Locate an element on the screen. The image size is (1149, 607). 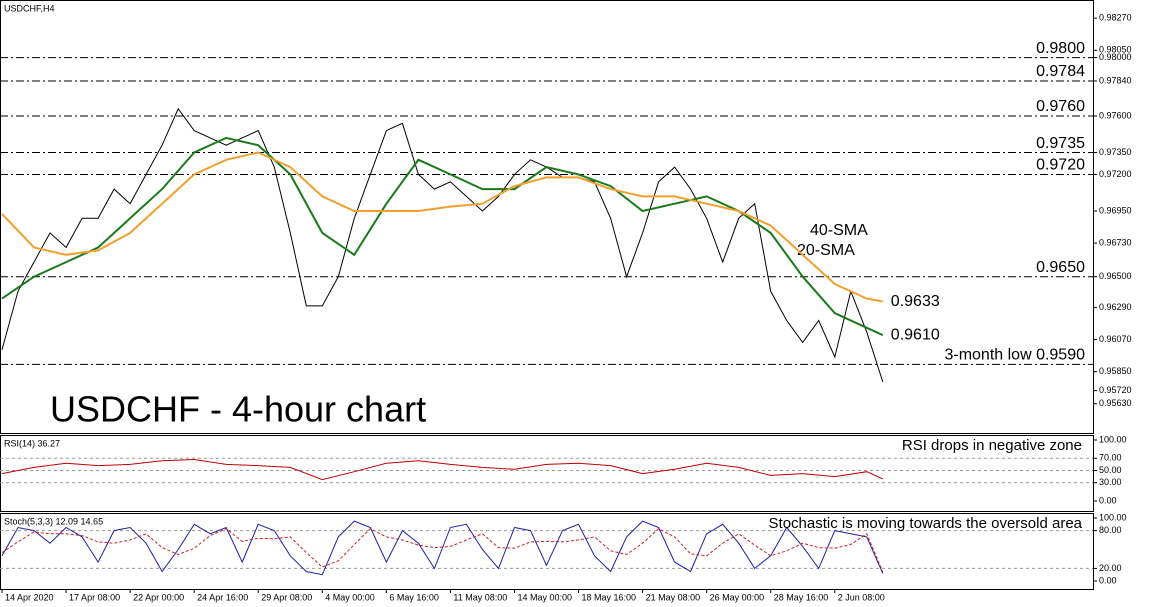
panel-title: USDCHF,H4 is located at coordinates (29, 8).